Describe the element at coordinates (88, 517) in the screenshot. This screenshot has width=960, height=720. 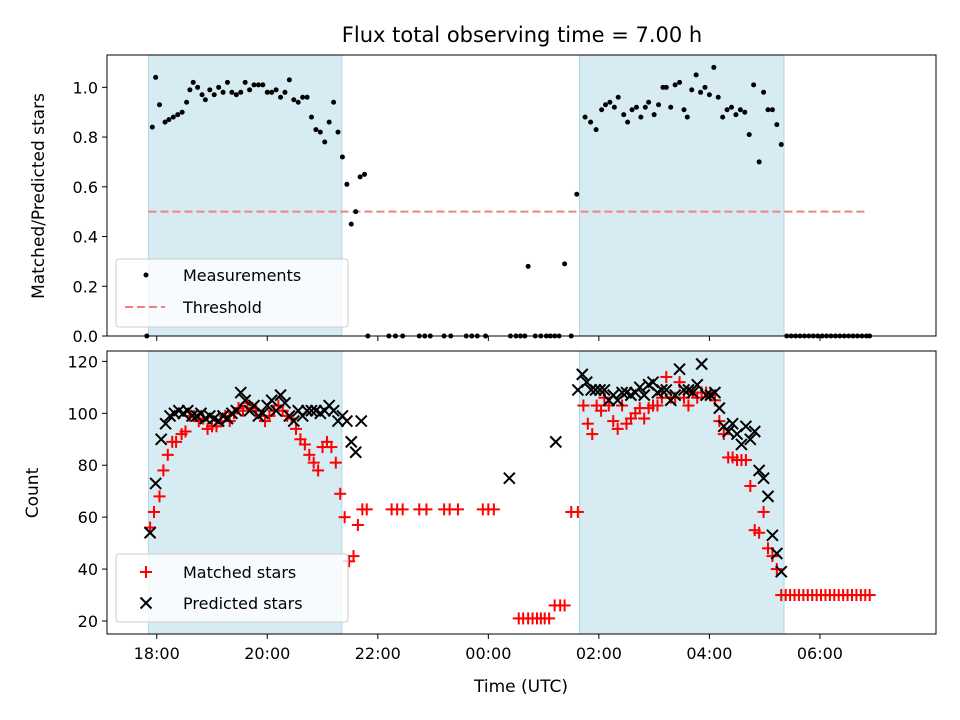
I see `y-tick-label: 60` at that location.